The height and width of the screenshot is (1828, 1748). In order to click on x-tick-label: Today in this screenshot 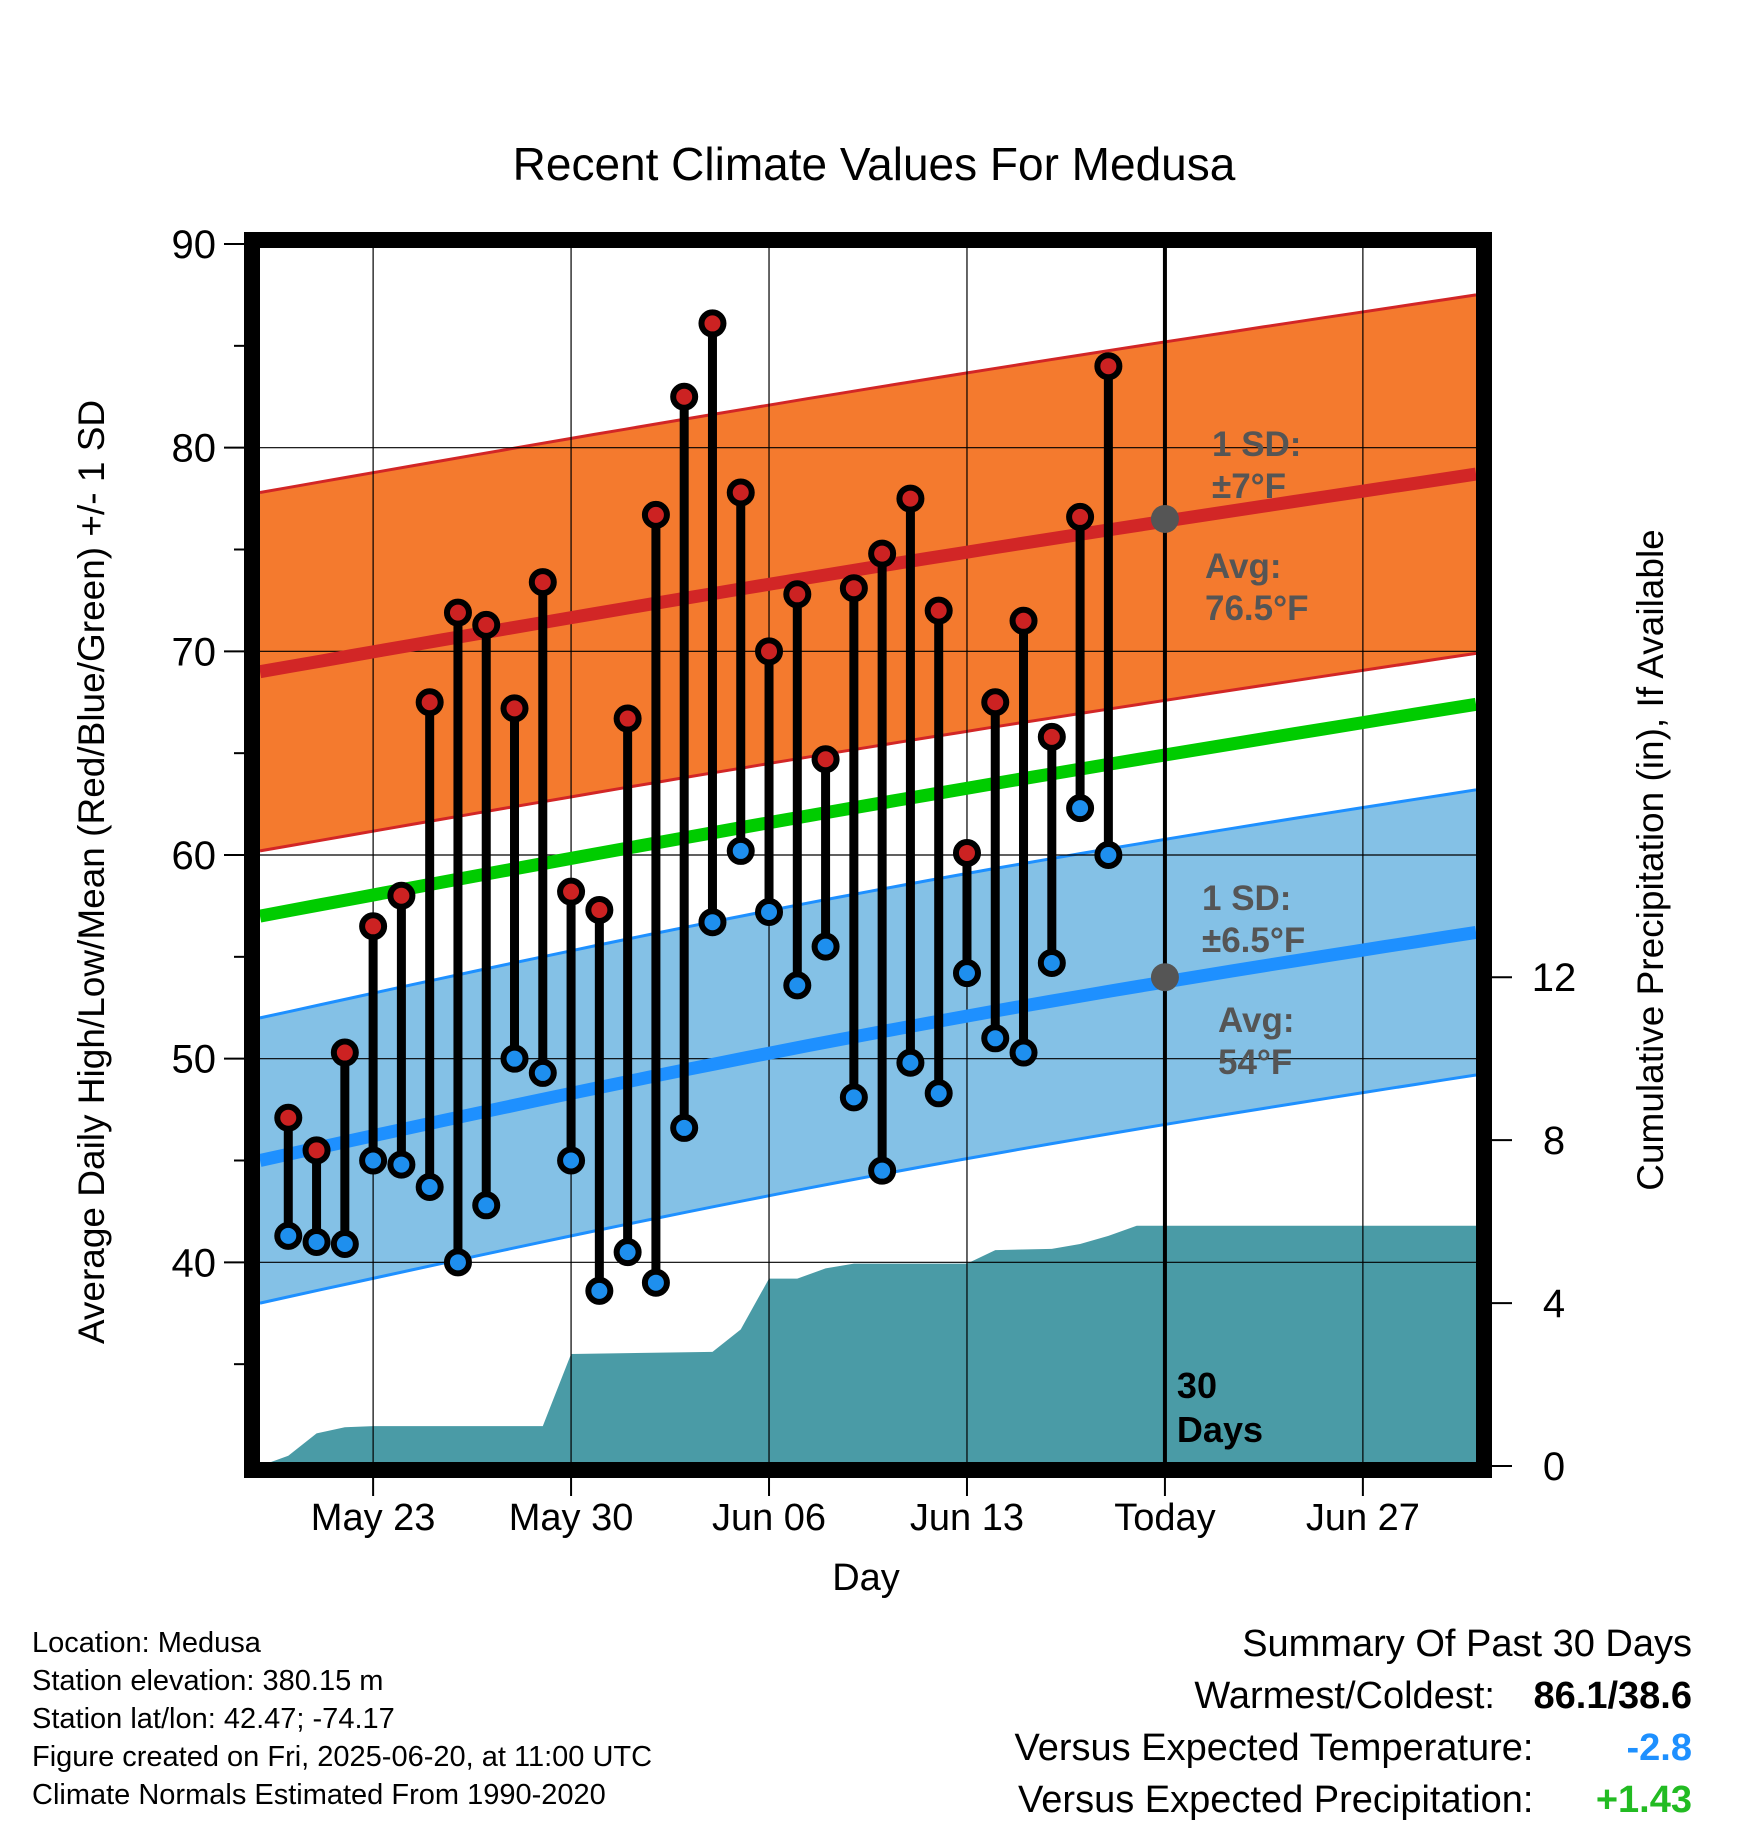, I will do `click(1164, 1518)`.